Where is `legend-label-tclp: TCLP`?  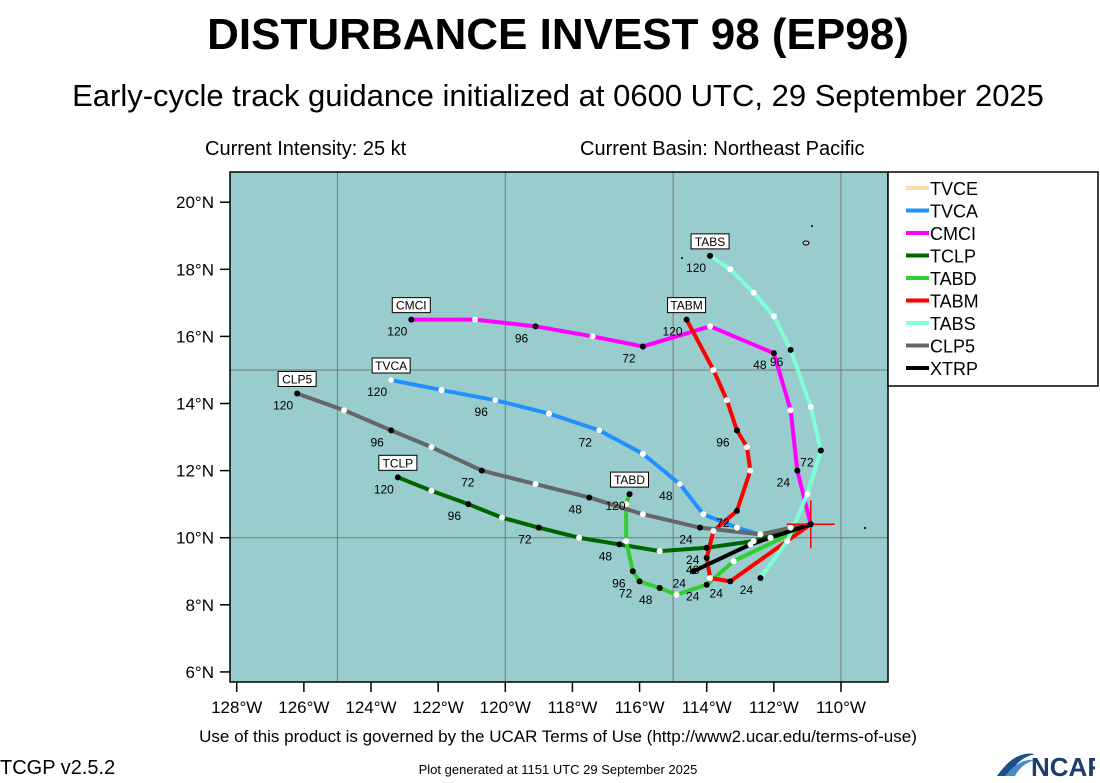
legend-label-tclp: TCLP is located at coordinates (953, 257).